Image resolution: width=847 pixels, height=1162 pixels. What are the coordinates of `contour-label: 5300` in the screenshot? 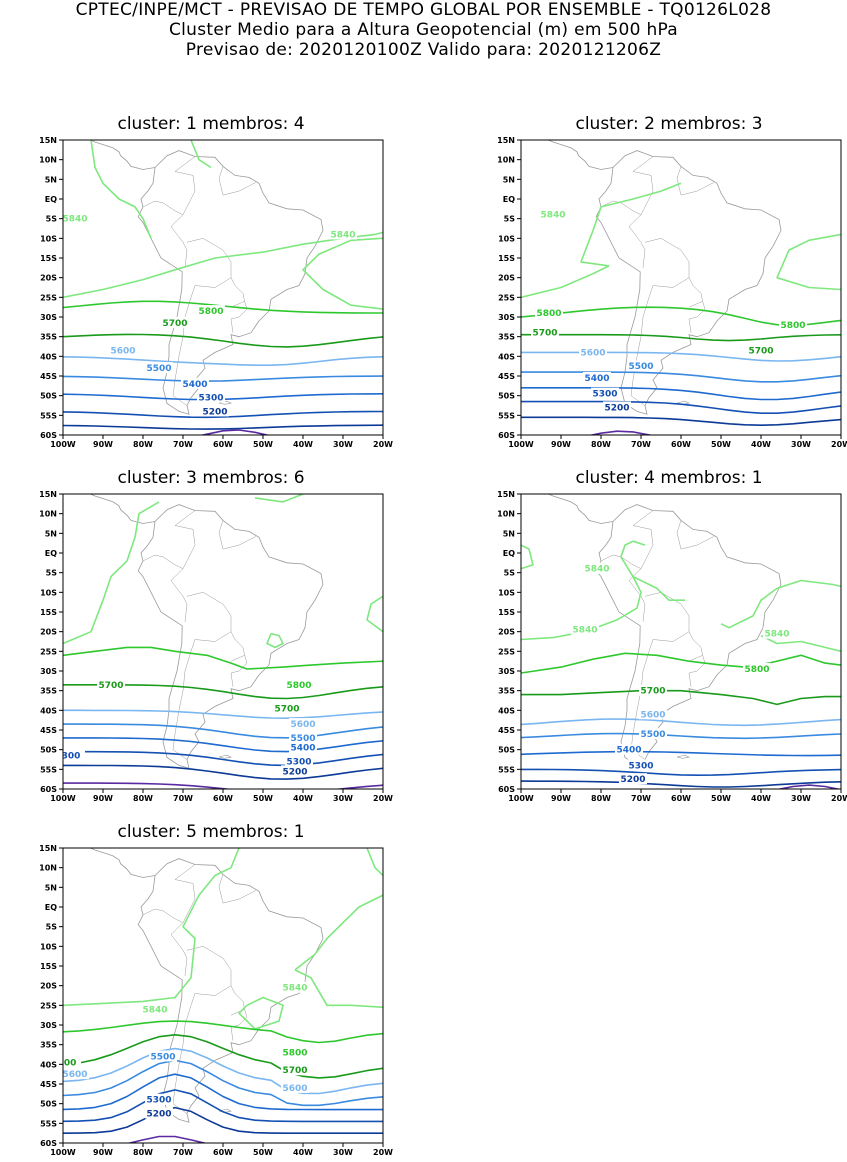 It's located at (210, 399).